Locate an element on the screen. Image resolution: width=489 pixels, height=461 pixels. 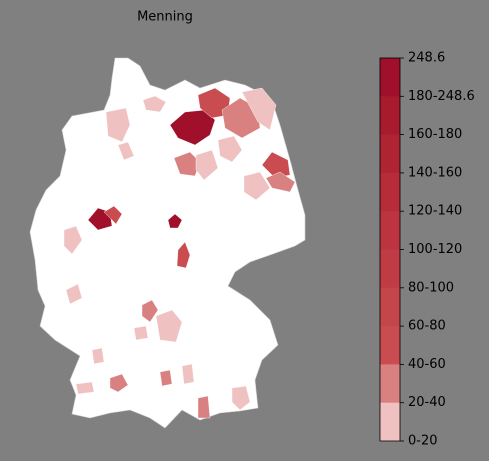
colorbar-label: 0-20 is located at coordinates (423, 441).